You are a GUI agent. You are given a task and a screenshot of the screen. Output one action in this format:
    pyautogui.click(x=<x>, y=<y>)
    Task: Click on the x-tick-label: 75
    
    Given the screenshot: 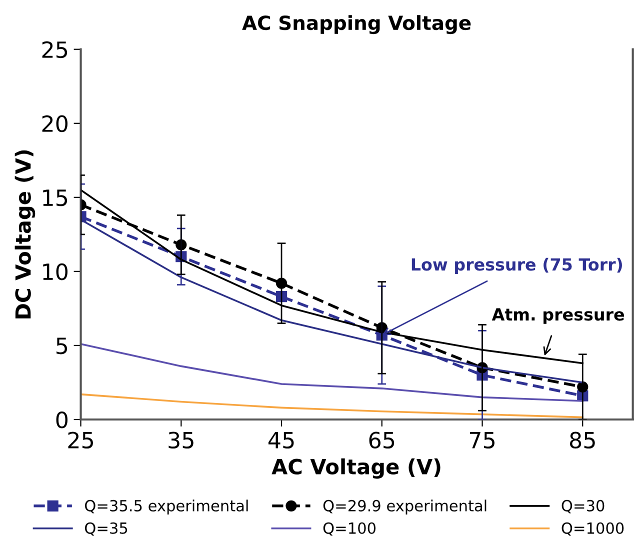 What is the action you would take?
    pyautogui.click(x=482, y=440)
    